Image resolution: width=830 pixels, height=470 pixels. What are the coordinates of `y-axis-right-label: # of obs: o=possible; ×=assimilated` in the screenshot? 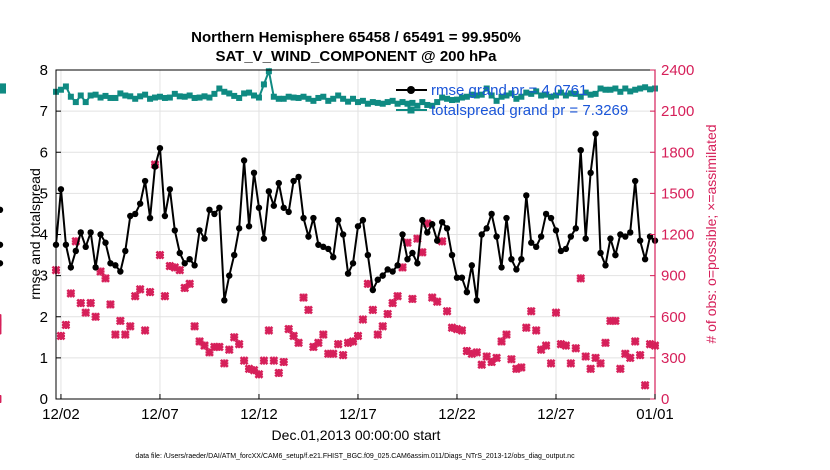 It's located at (711, 233).